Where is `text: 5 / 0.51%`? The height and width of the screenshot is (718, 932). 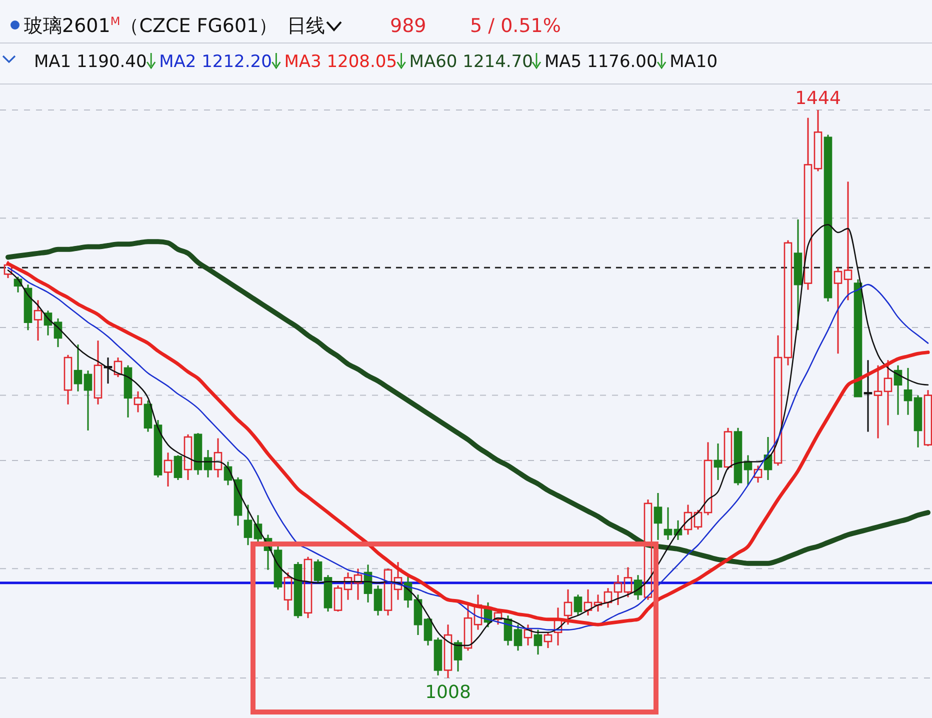
text: 5 / 0.51% is located at coordinates (515, 26).